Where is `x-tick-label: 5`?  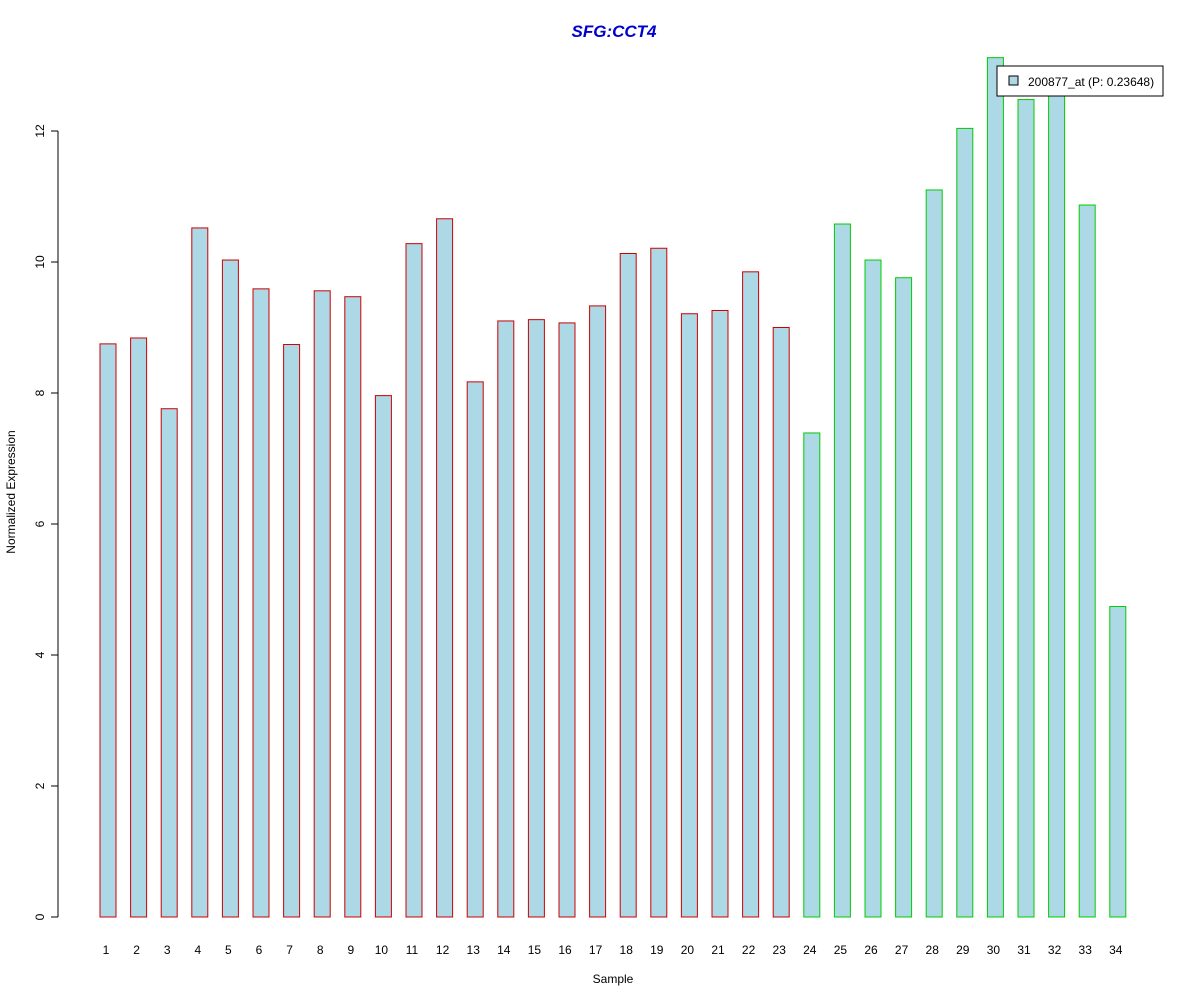 x-tick-label: 5 is located at coordinates (228, 950).